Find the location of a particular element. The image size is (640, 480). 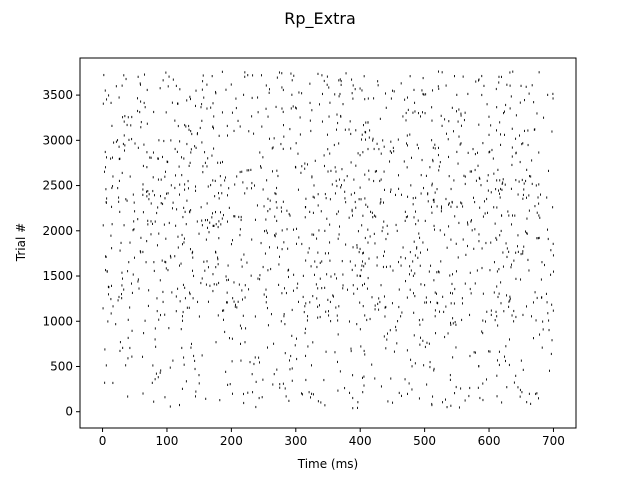

y-axis-label: Trial # is located at coordinates (21, 242).